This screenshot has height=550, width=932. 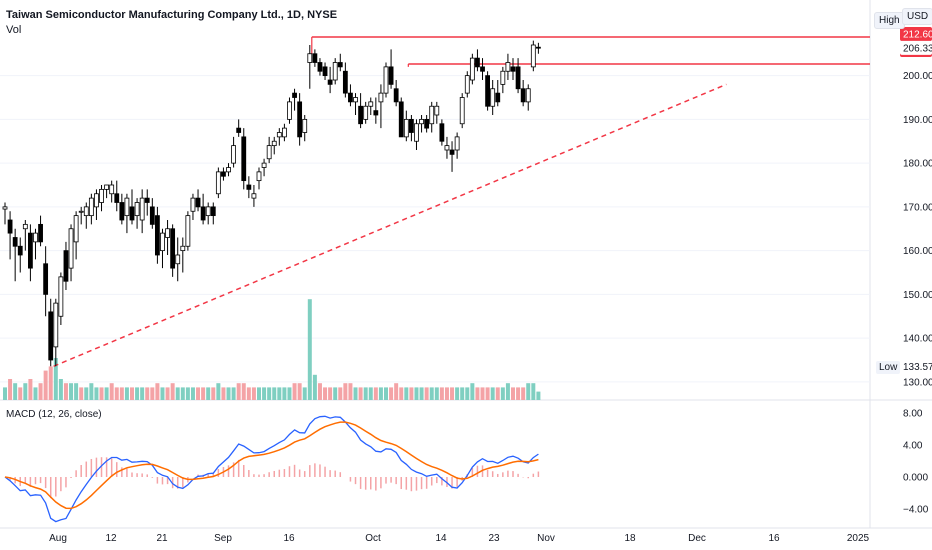 I want to click on time-tick-label: 12, so click(x=111, y=538).